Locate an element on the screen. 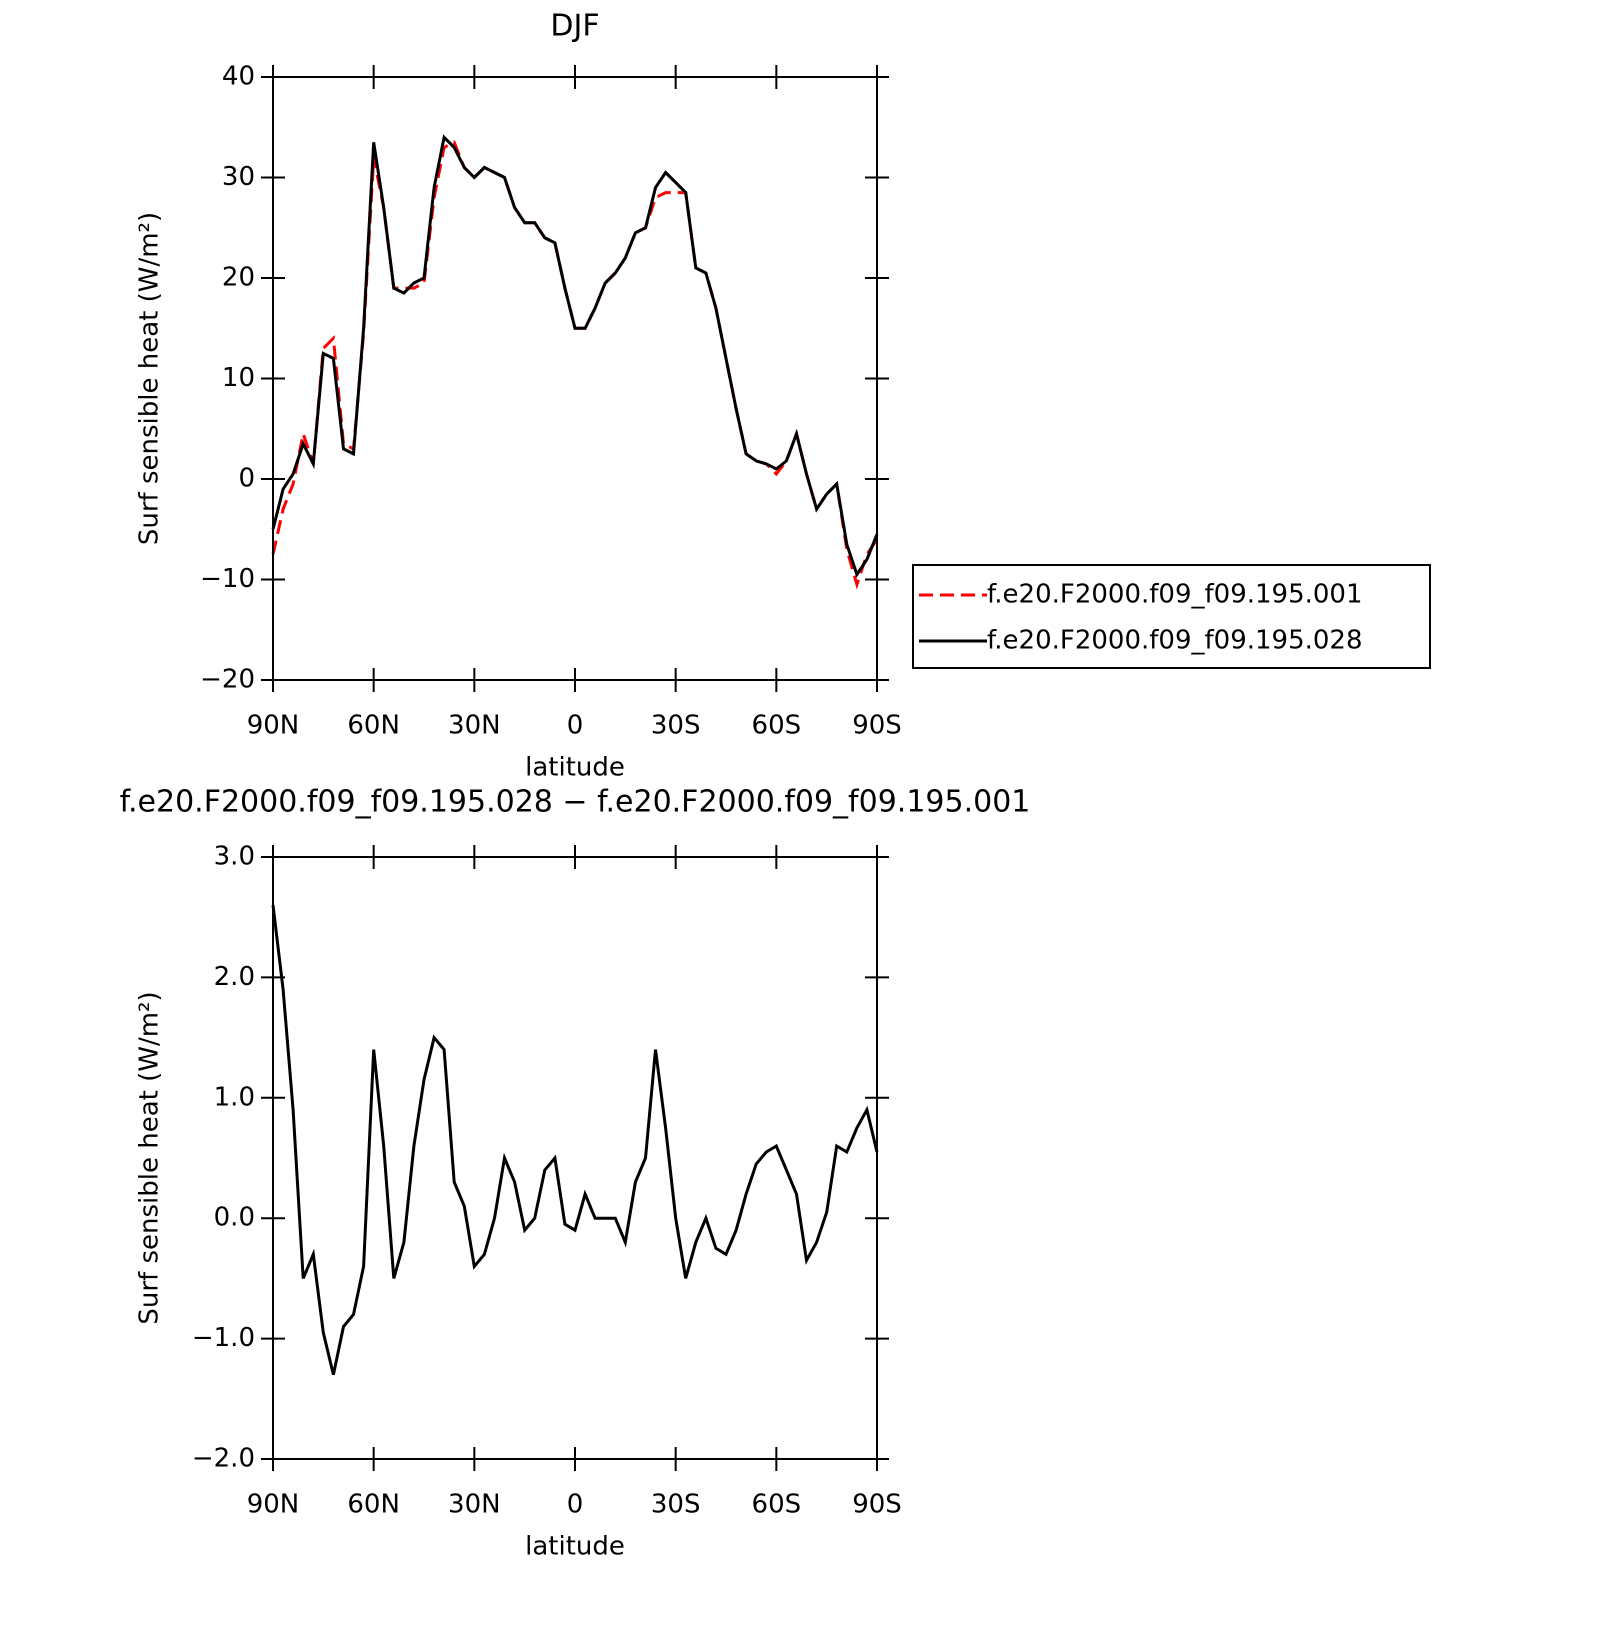  legend-label: f.e20.F2000.f09_f09.195.028 is located at coordinates (1175, 641).